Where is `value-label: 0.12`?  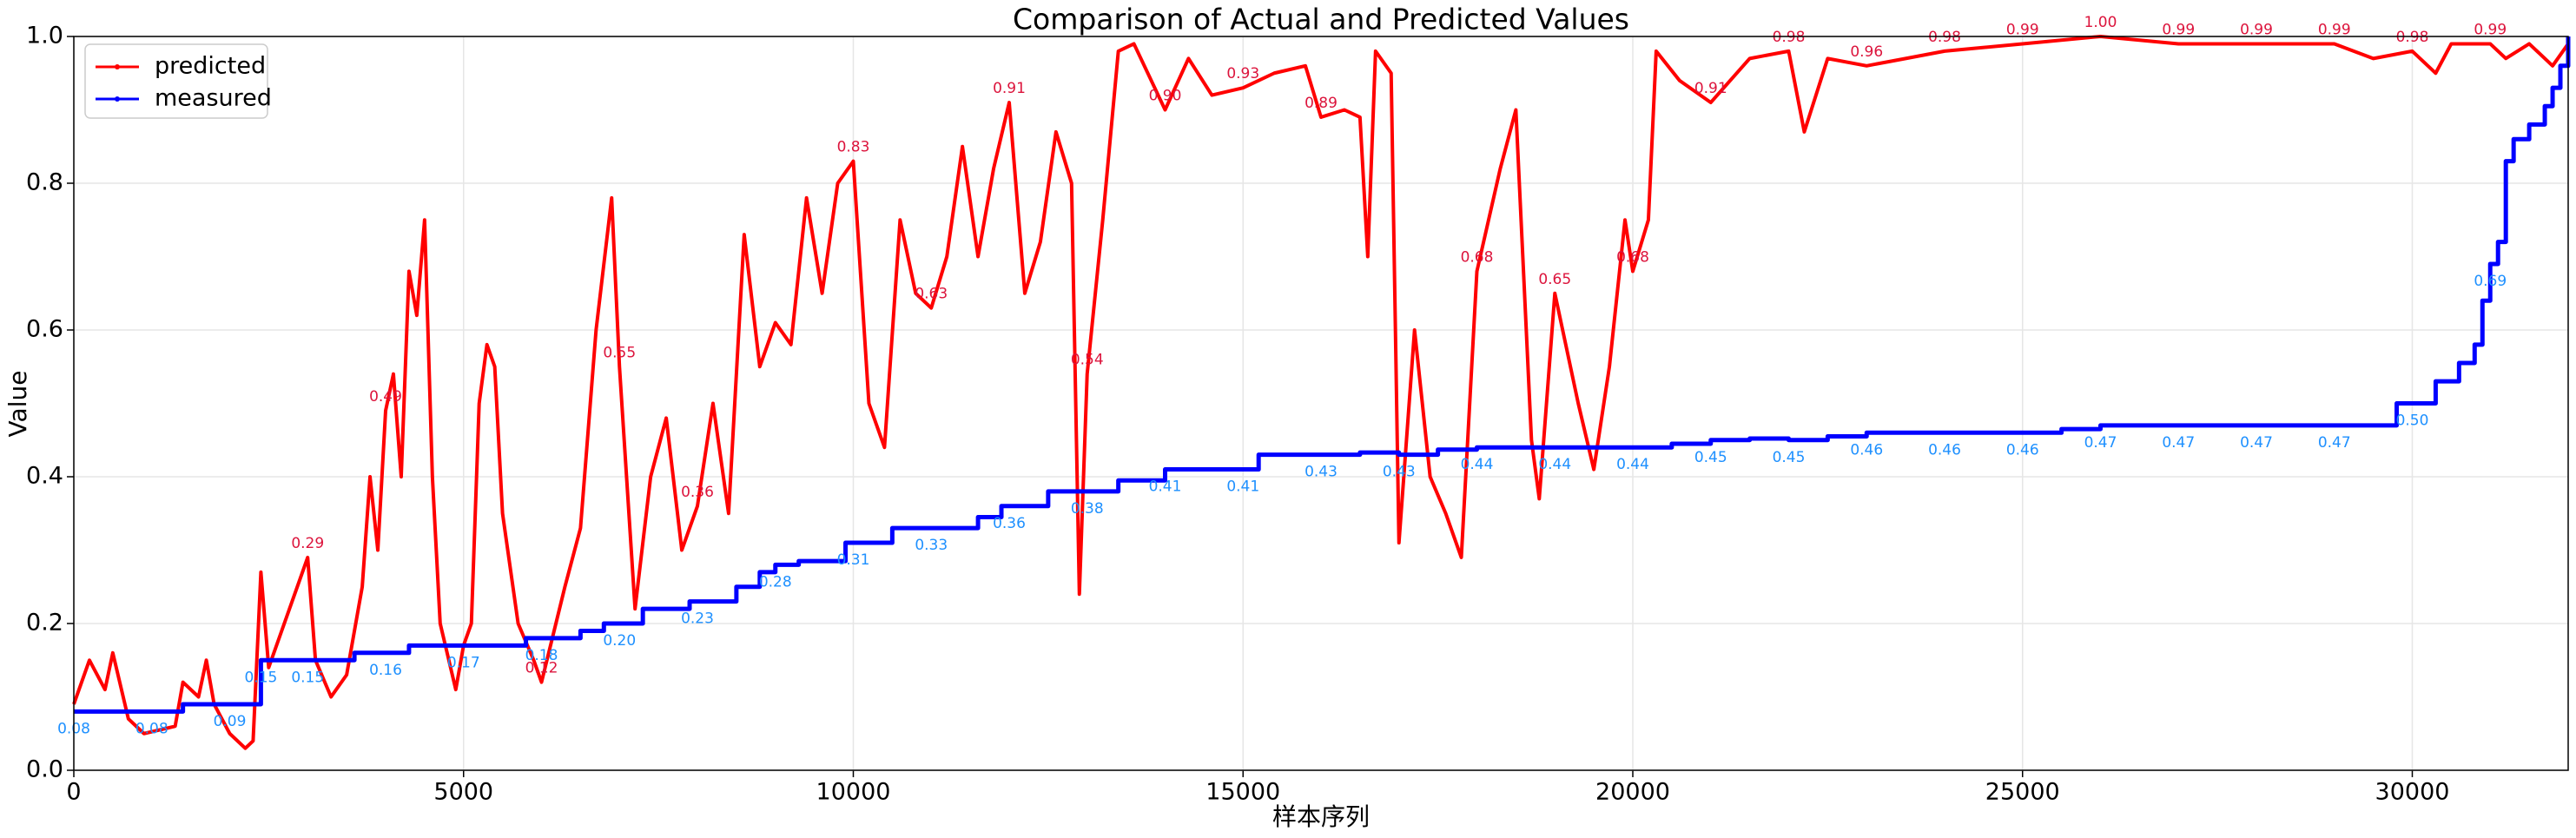
value-label: 0.12 is located at coordinates (541, 669).